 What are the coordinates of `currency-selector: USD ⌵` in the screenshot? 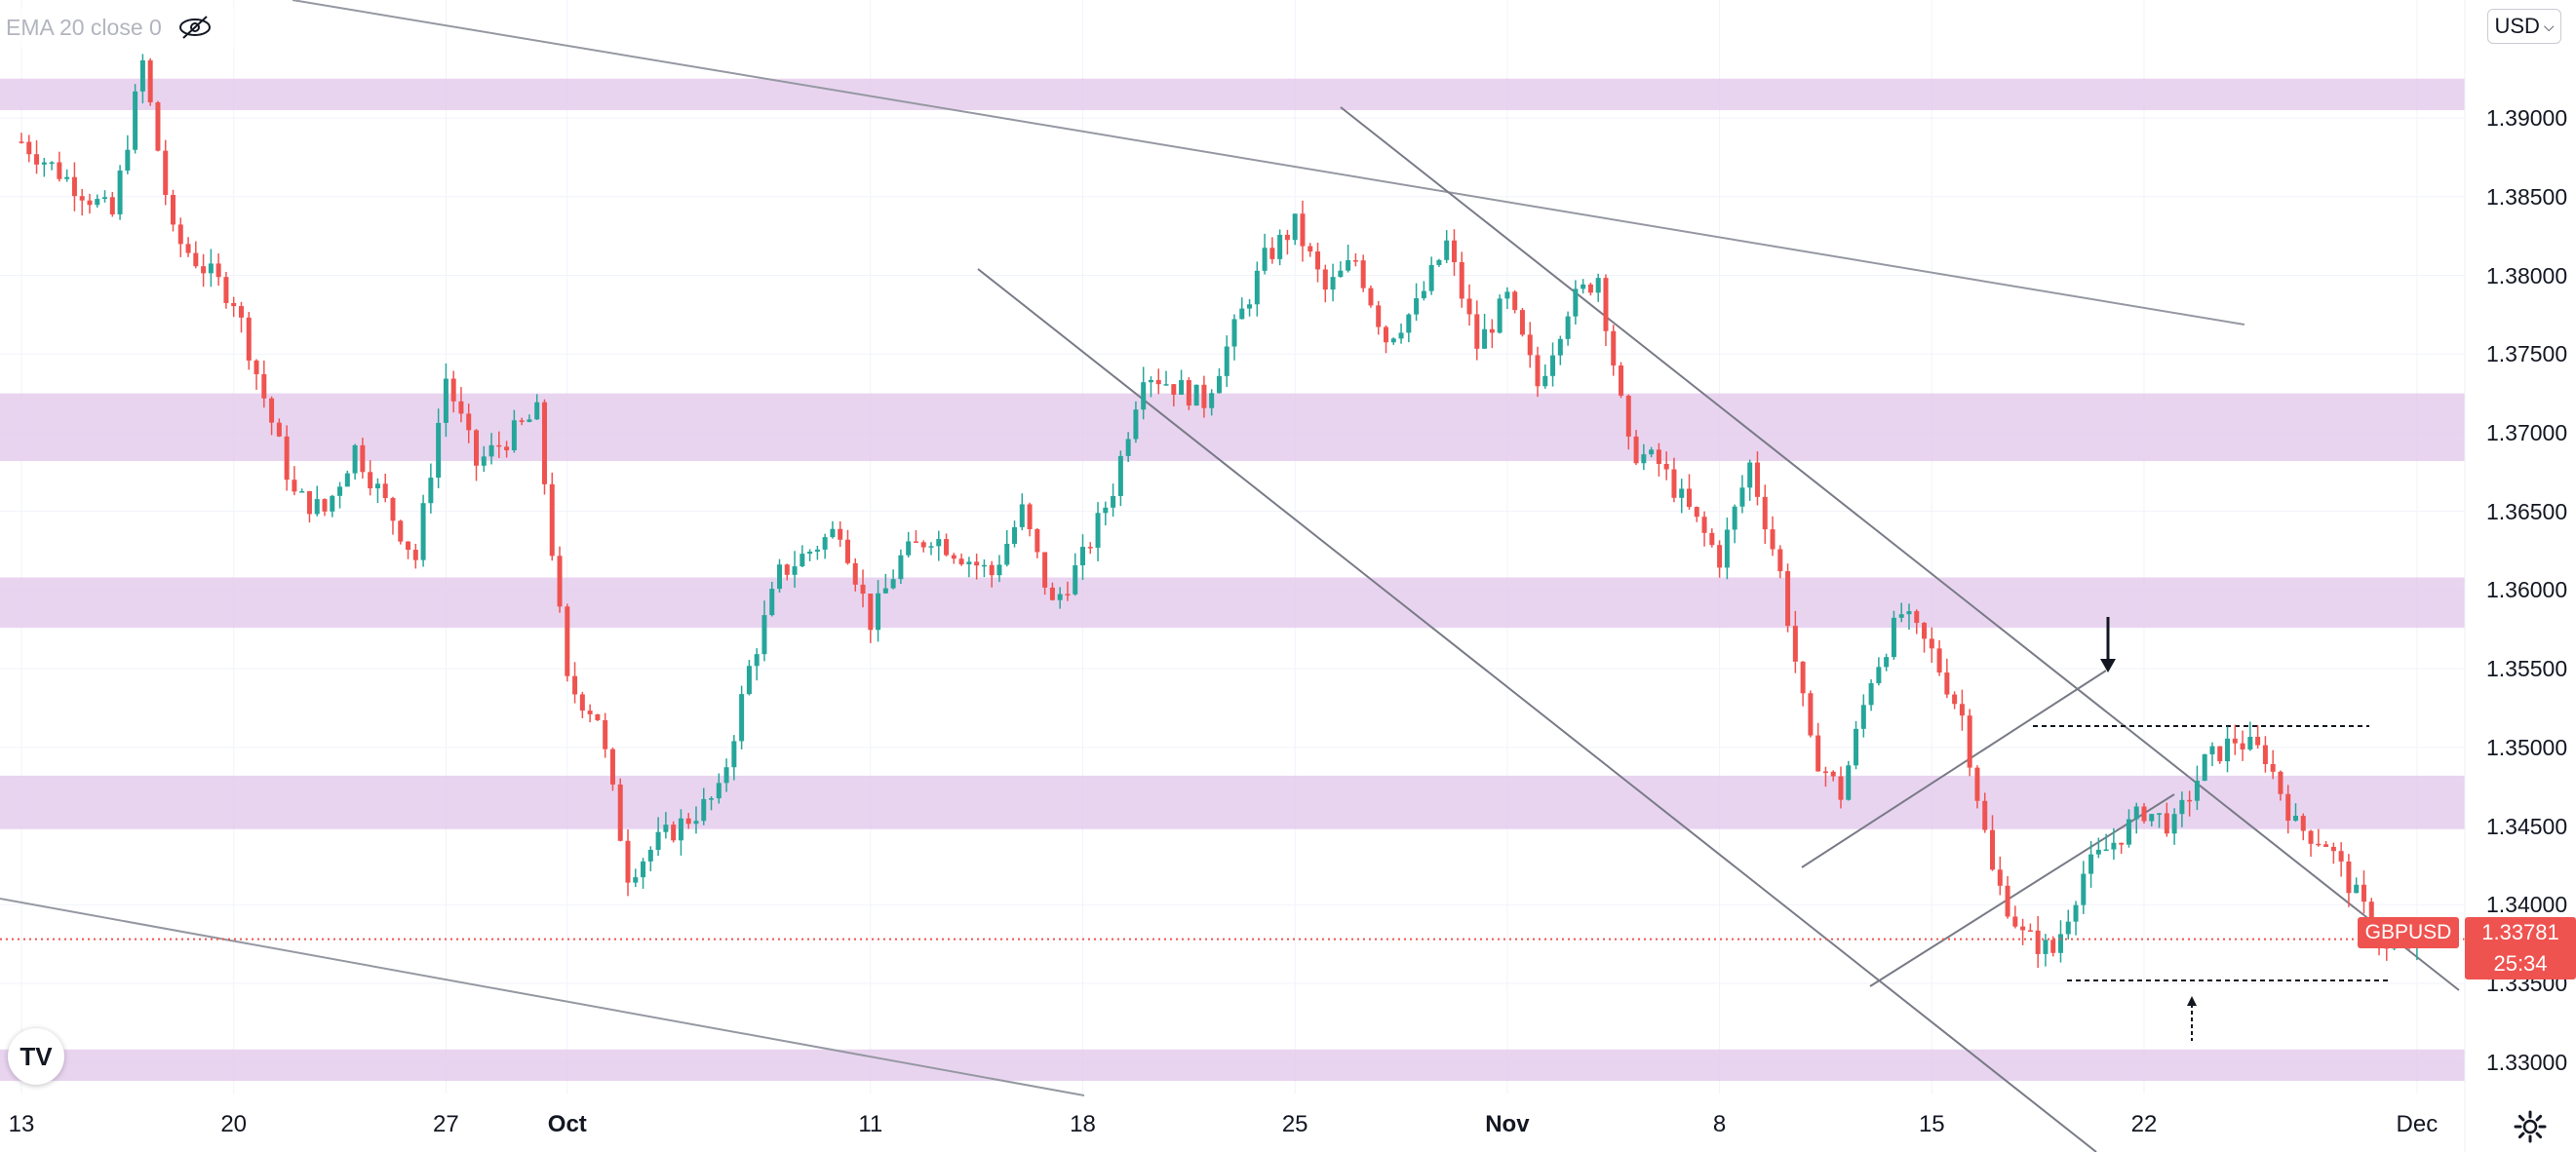 It's located at (2524, 27).